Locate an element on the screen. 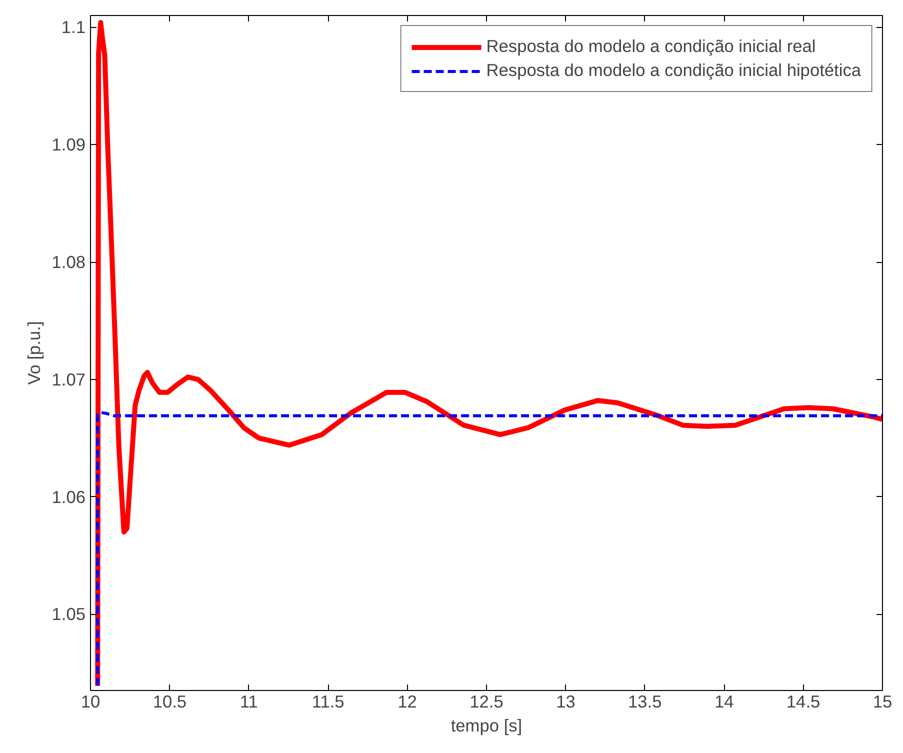 The height and width of the screenshot is (753, 903). x-tick-label: 14 is located at coordinates (724, 702).